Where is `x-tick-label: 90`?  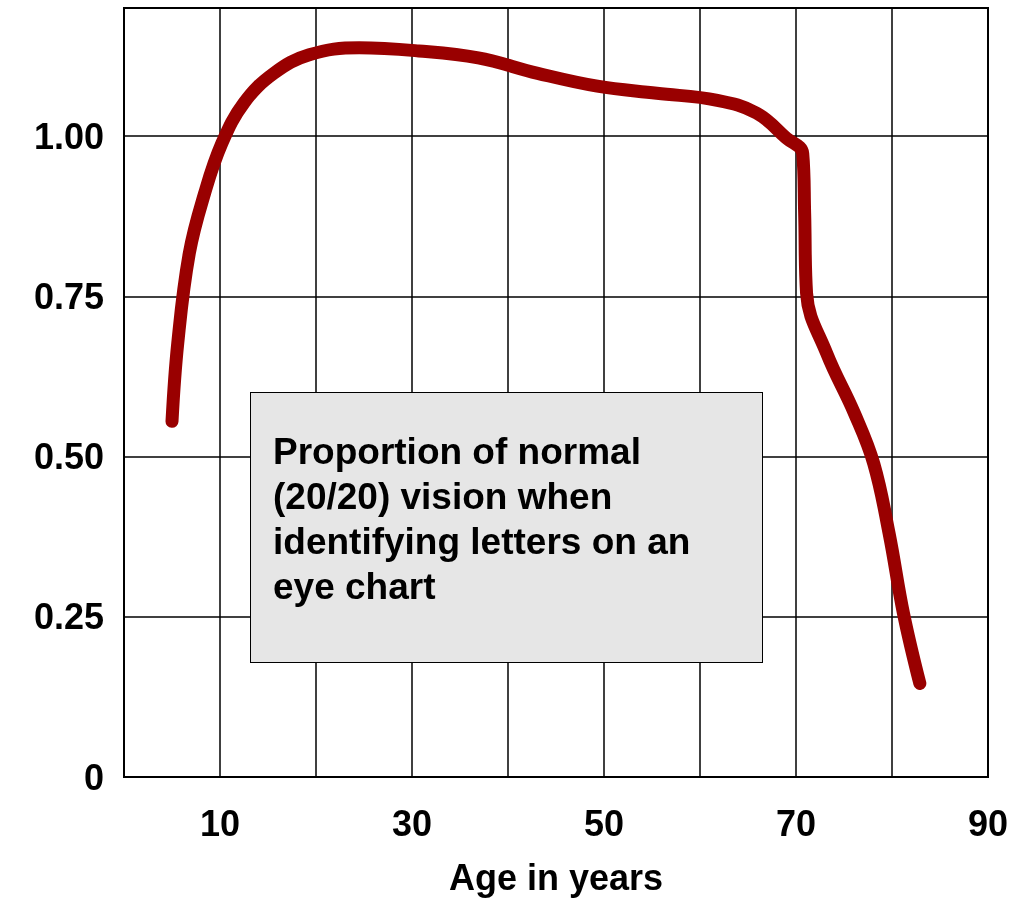
x-tick-label: 90 is located at coordinates (988, 823).